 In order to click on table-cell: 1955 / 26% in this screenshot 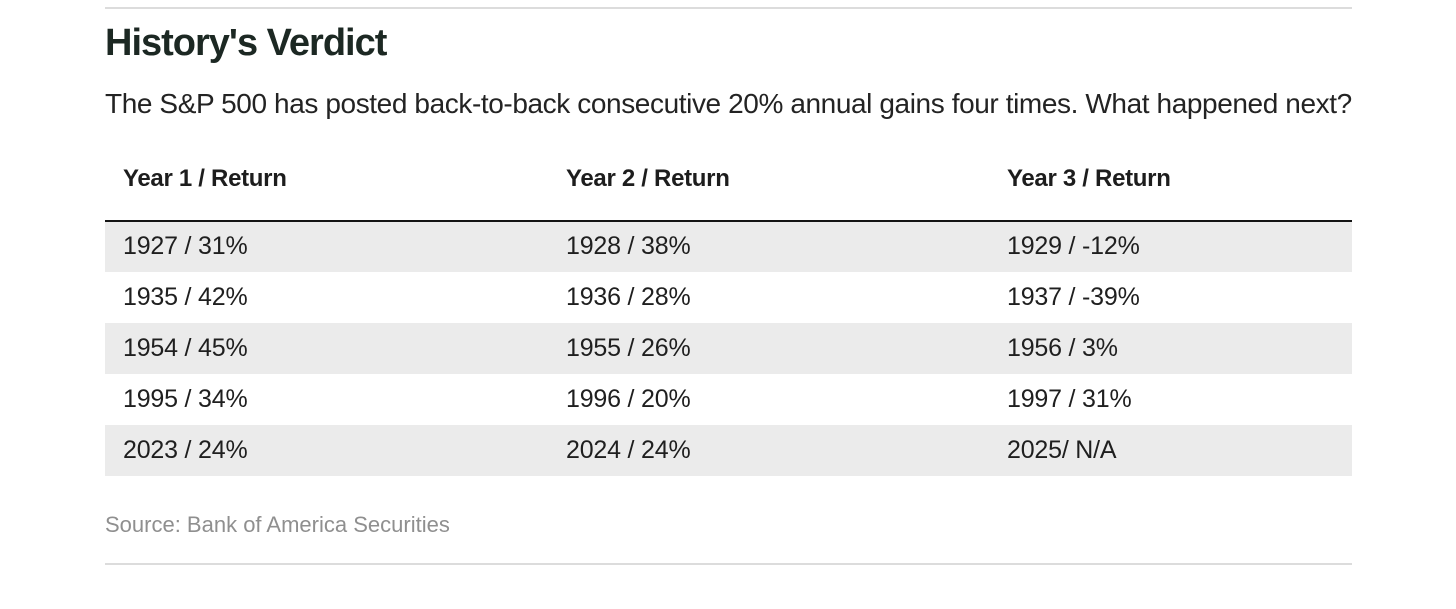, I will do `click(628, 347)`.